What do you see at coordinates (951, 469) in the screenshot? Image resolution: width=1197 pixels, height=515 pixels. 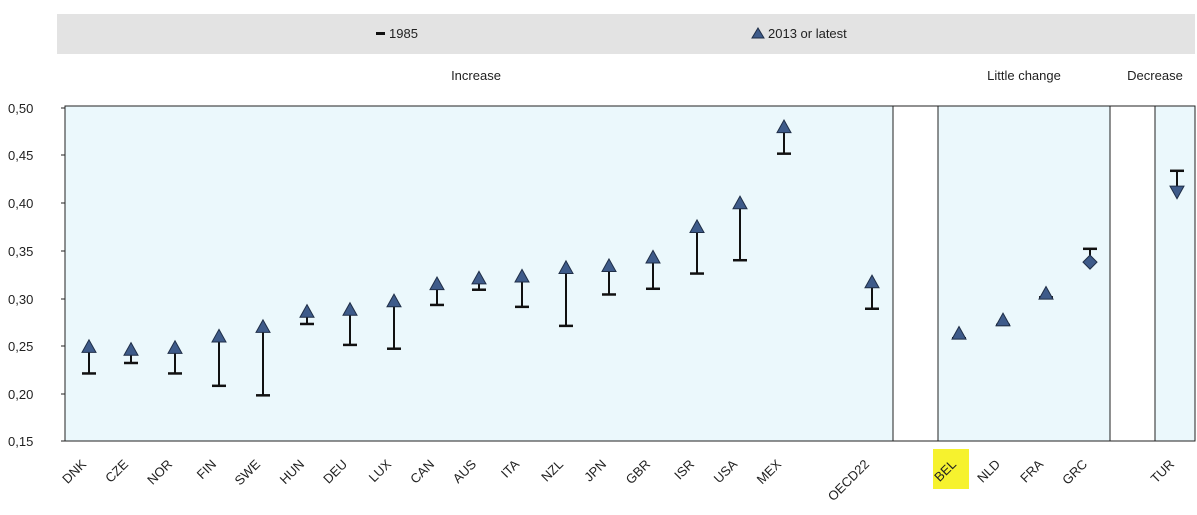 I see `highlight-bel` at bounding box center [951, 469].